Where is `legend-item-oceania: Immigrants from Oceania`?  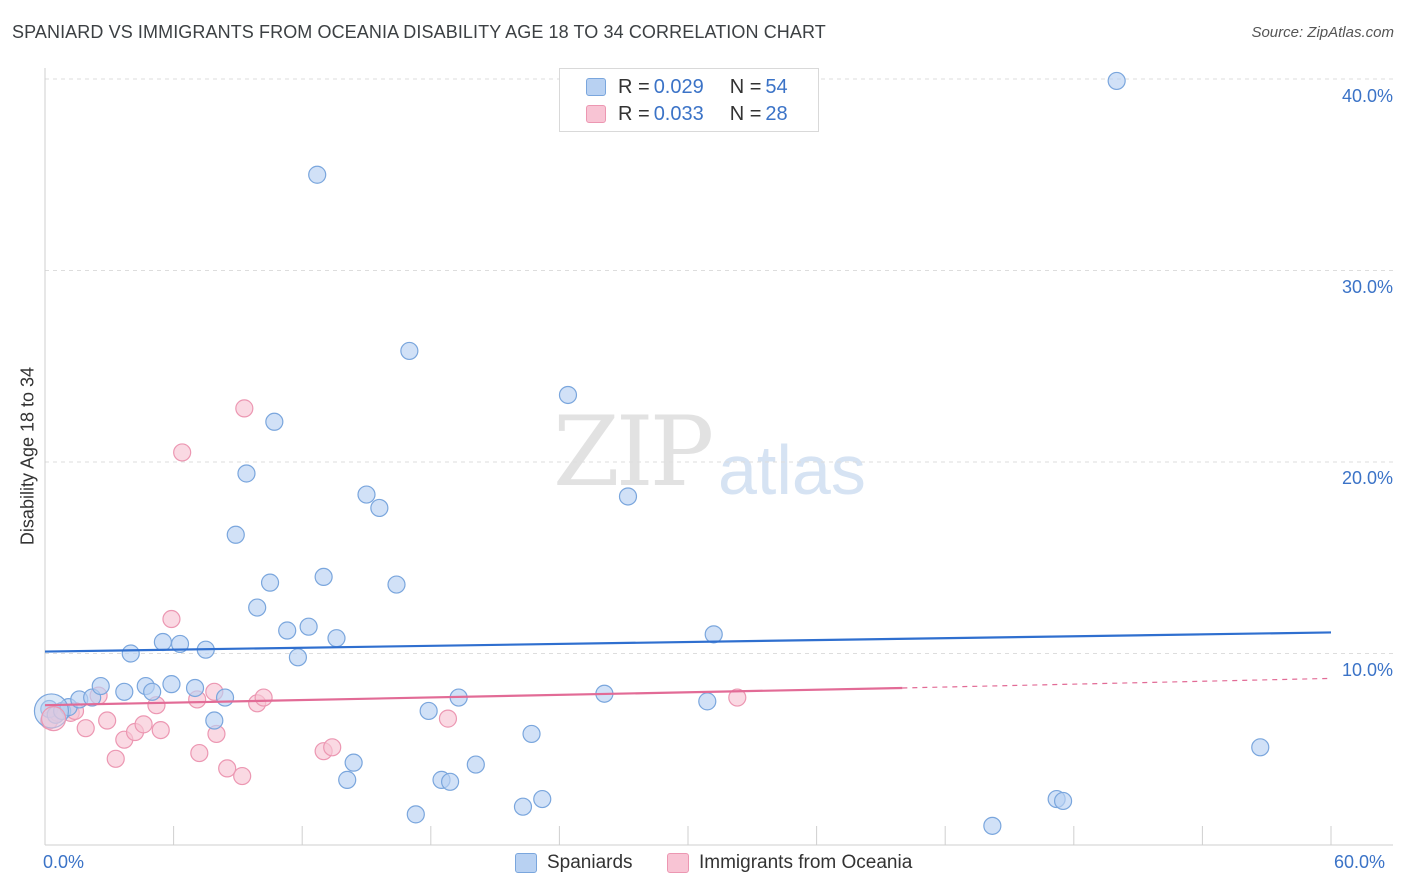
legend-item-oceania: Immigrants from Oceania is located at coordinates (789, 863).